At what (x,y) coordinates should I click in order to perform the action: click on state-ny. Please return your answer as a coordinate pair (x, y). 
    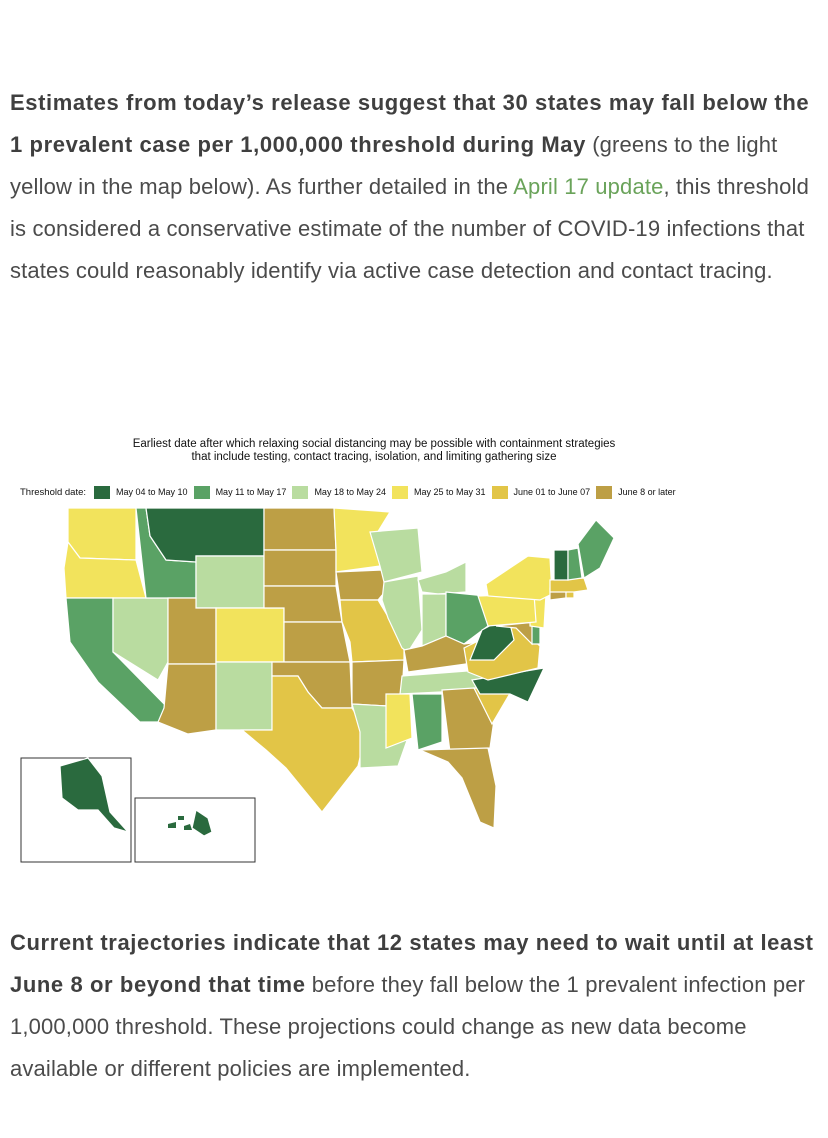
    Looking at the image, I should click on (519, 578).